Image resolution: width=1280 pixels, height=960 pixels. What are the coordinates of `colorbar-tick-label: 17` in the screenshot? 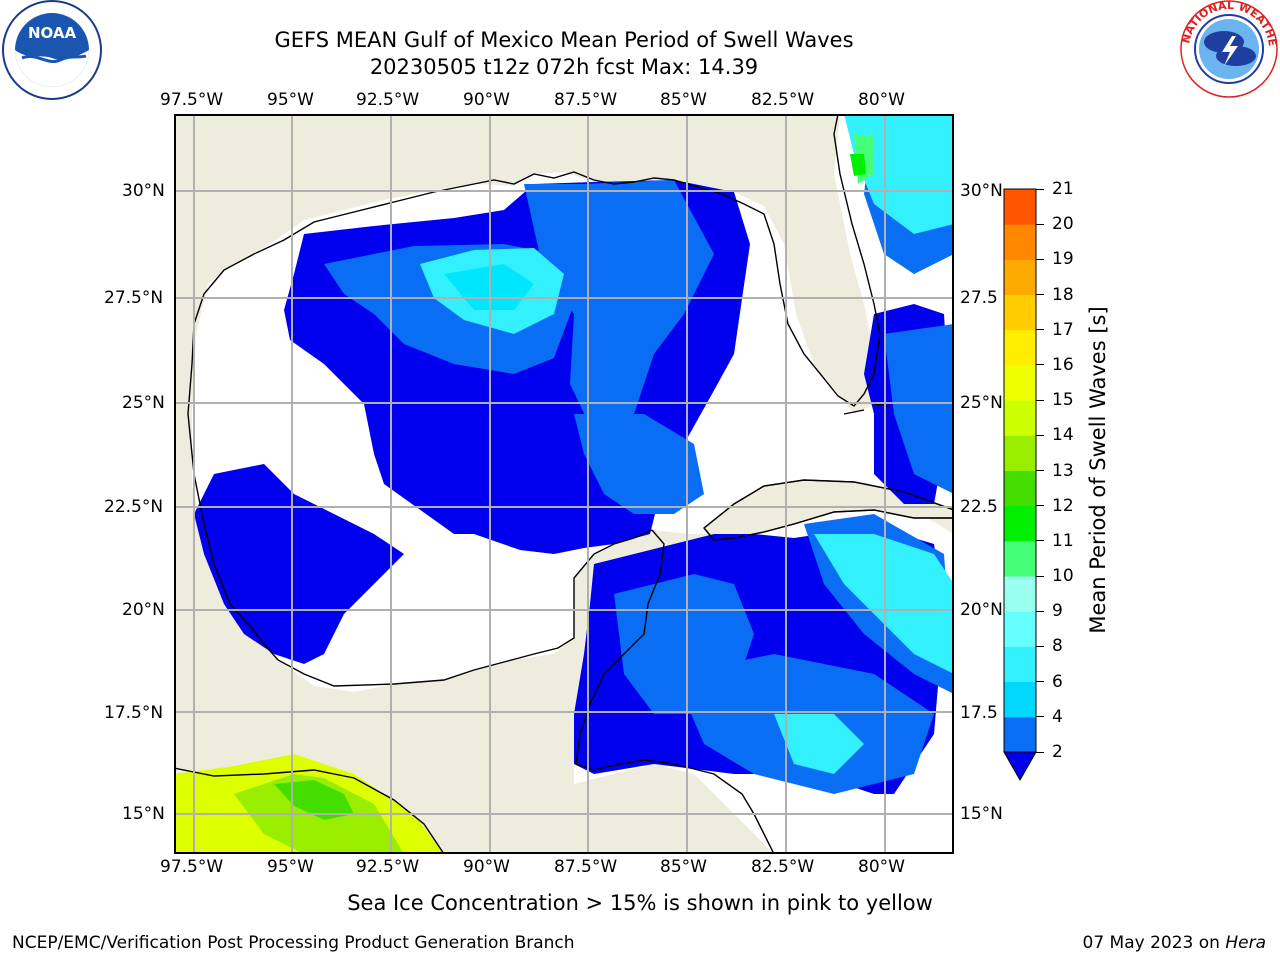 It's located at (1063, 329).